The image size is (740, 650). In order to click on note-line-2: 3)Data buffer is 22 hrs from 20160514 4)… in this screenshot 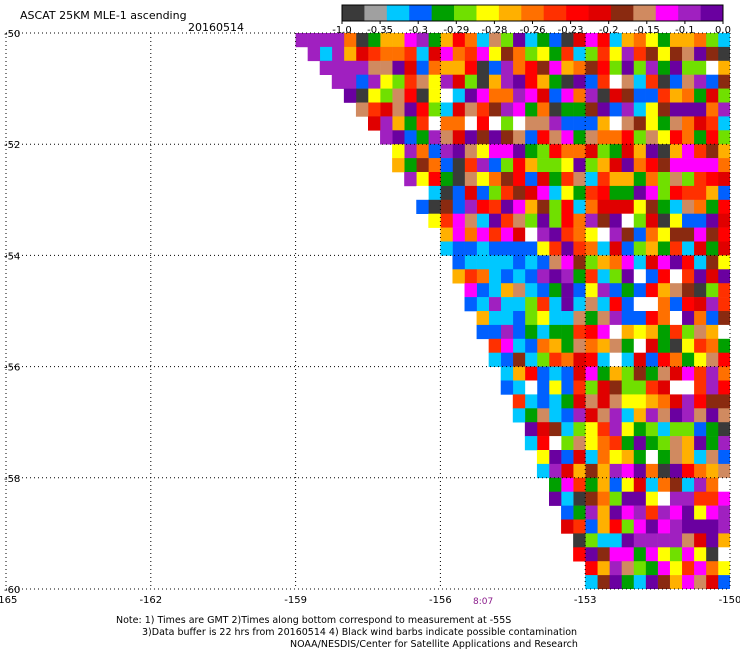, I will do `click(360, 632)`.